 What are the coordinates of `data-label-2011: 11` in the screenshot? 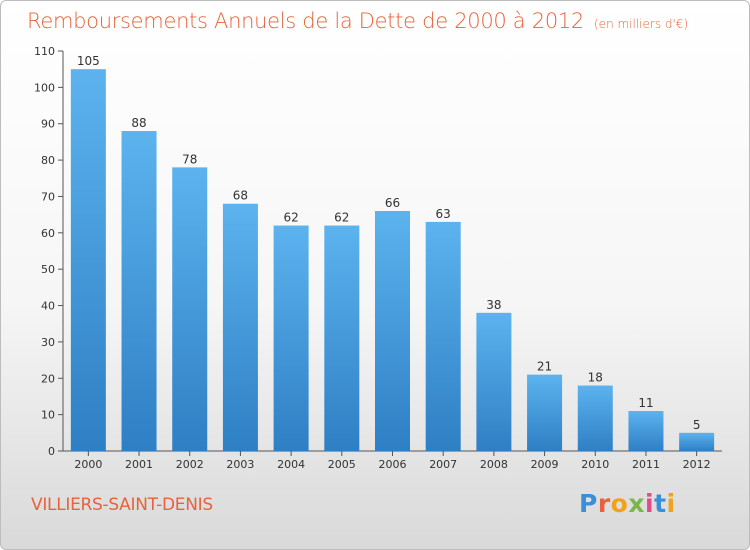 It's located at (645, 403).